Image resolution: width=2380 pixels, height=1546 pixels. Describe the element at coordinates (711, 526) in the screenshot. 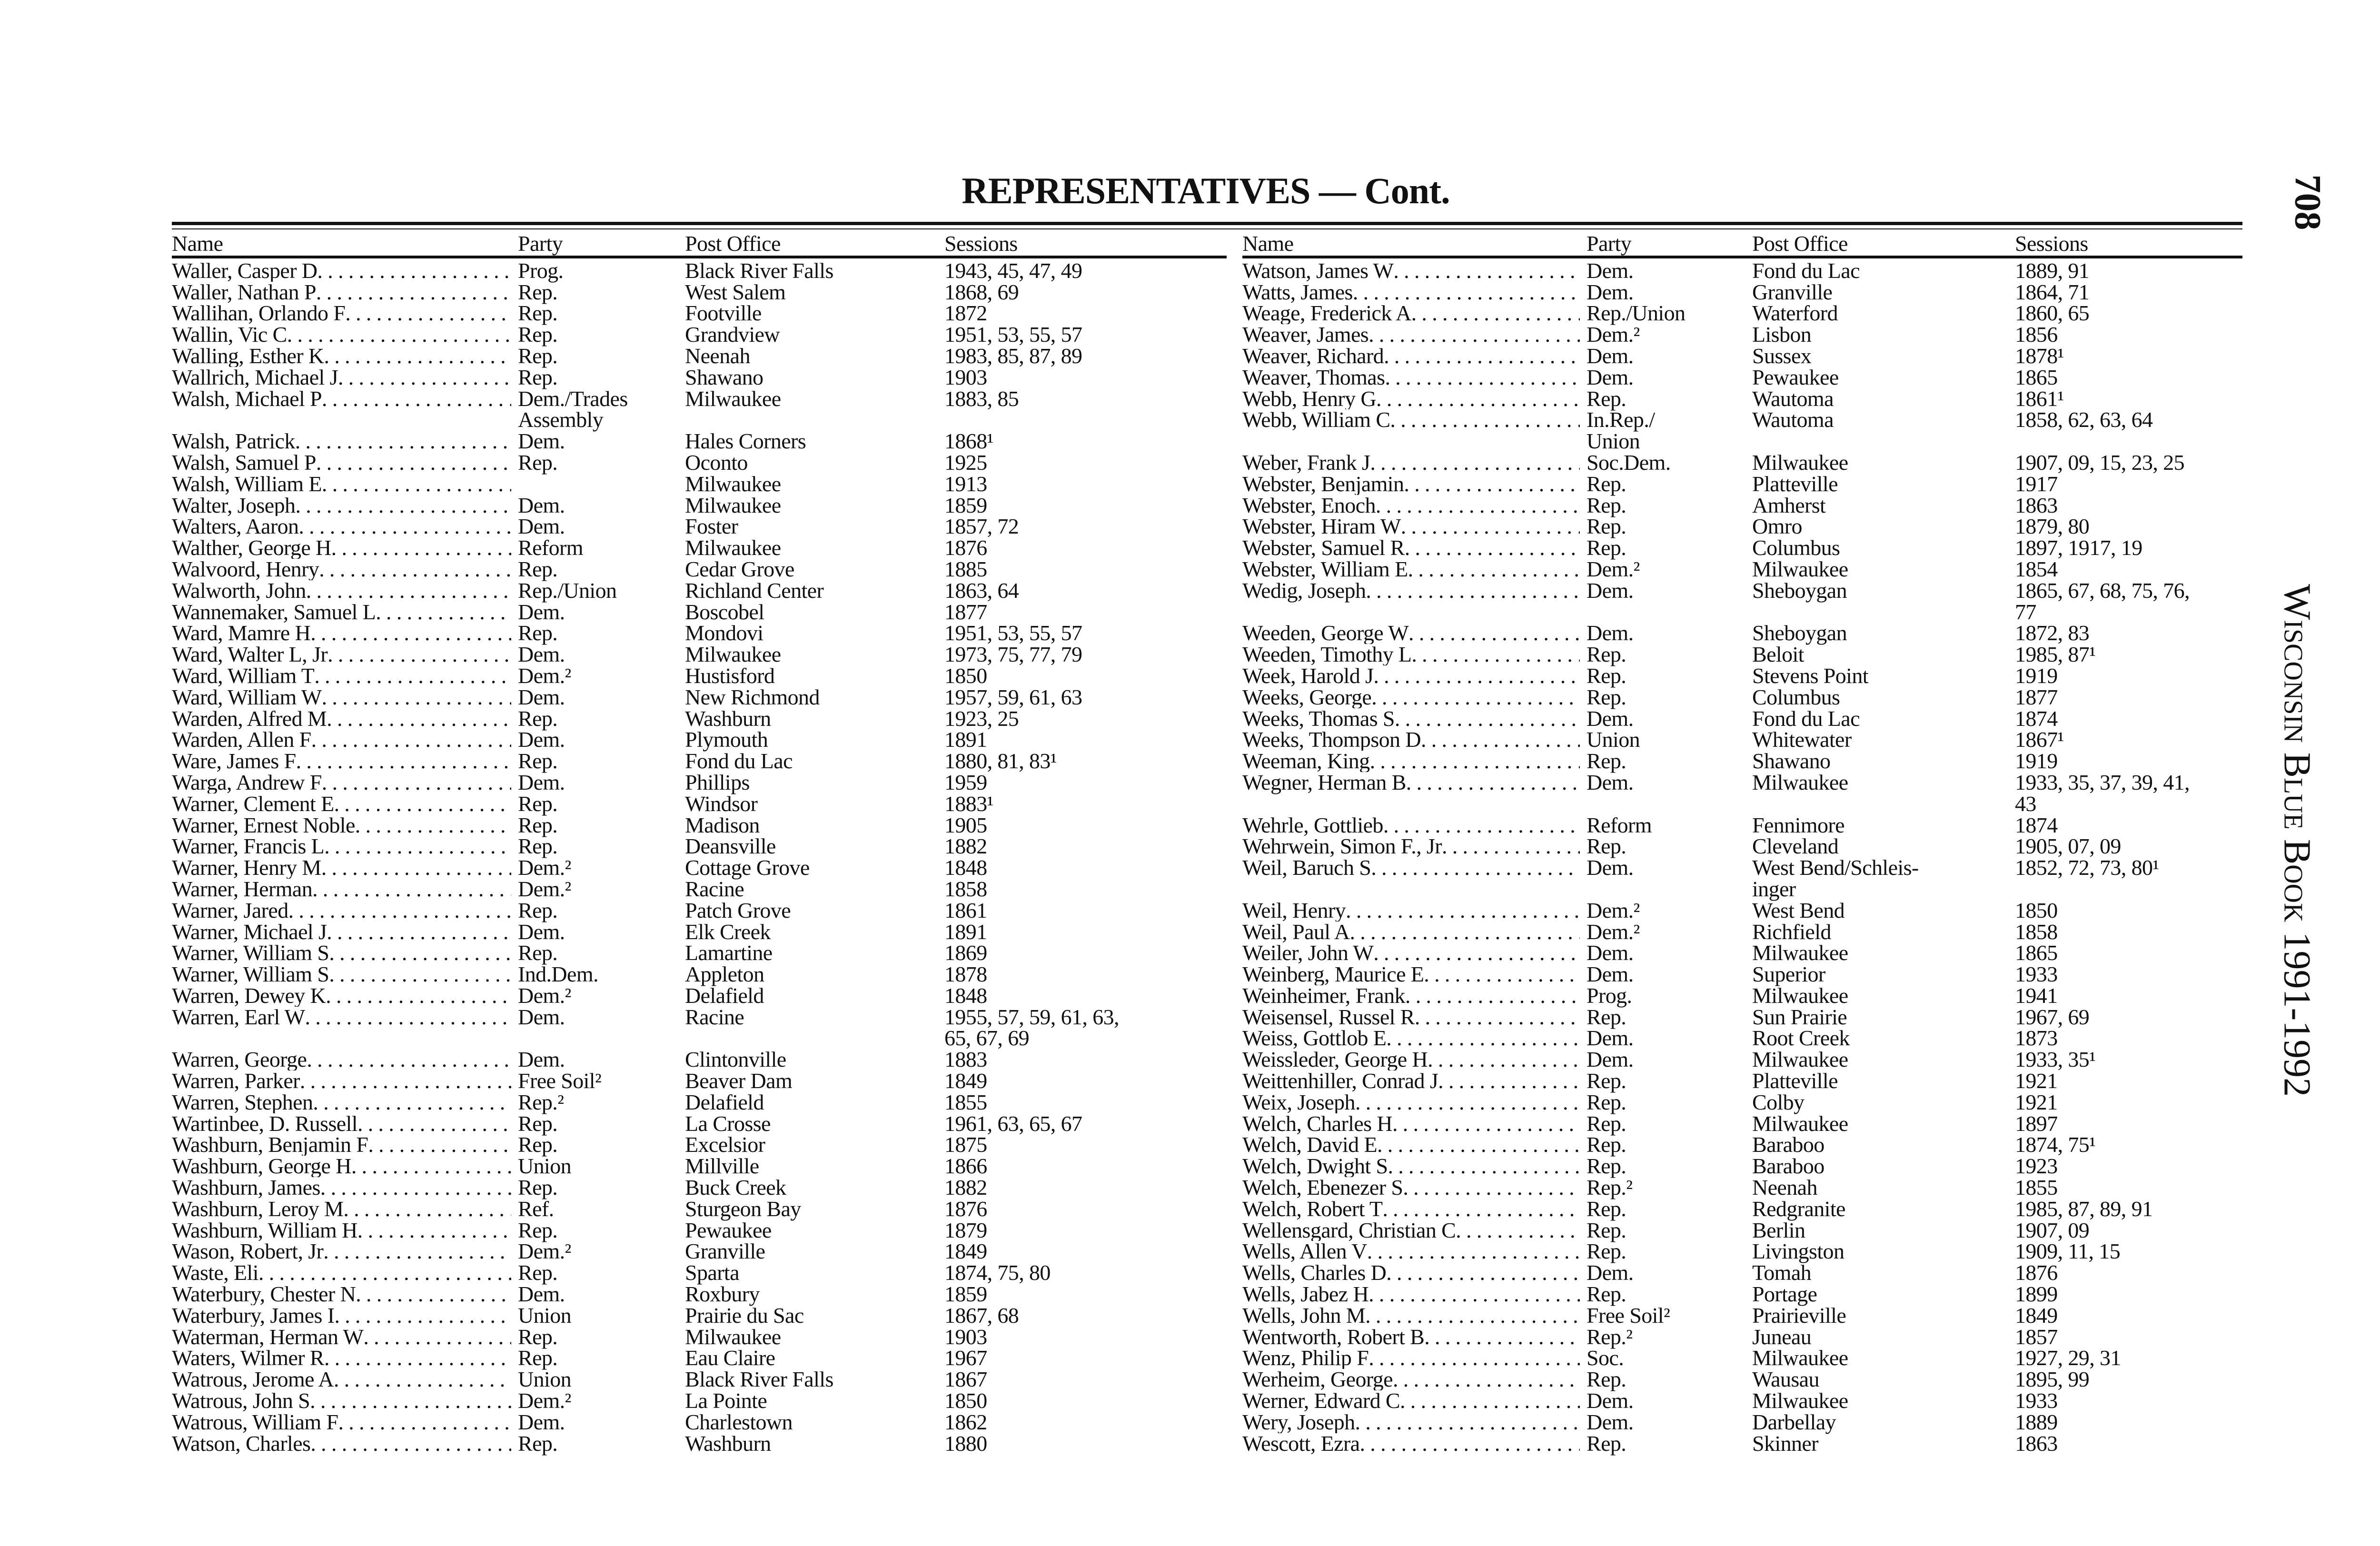

I see `cell-post-office: Foster` at that location.